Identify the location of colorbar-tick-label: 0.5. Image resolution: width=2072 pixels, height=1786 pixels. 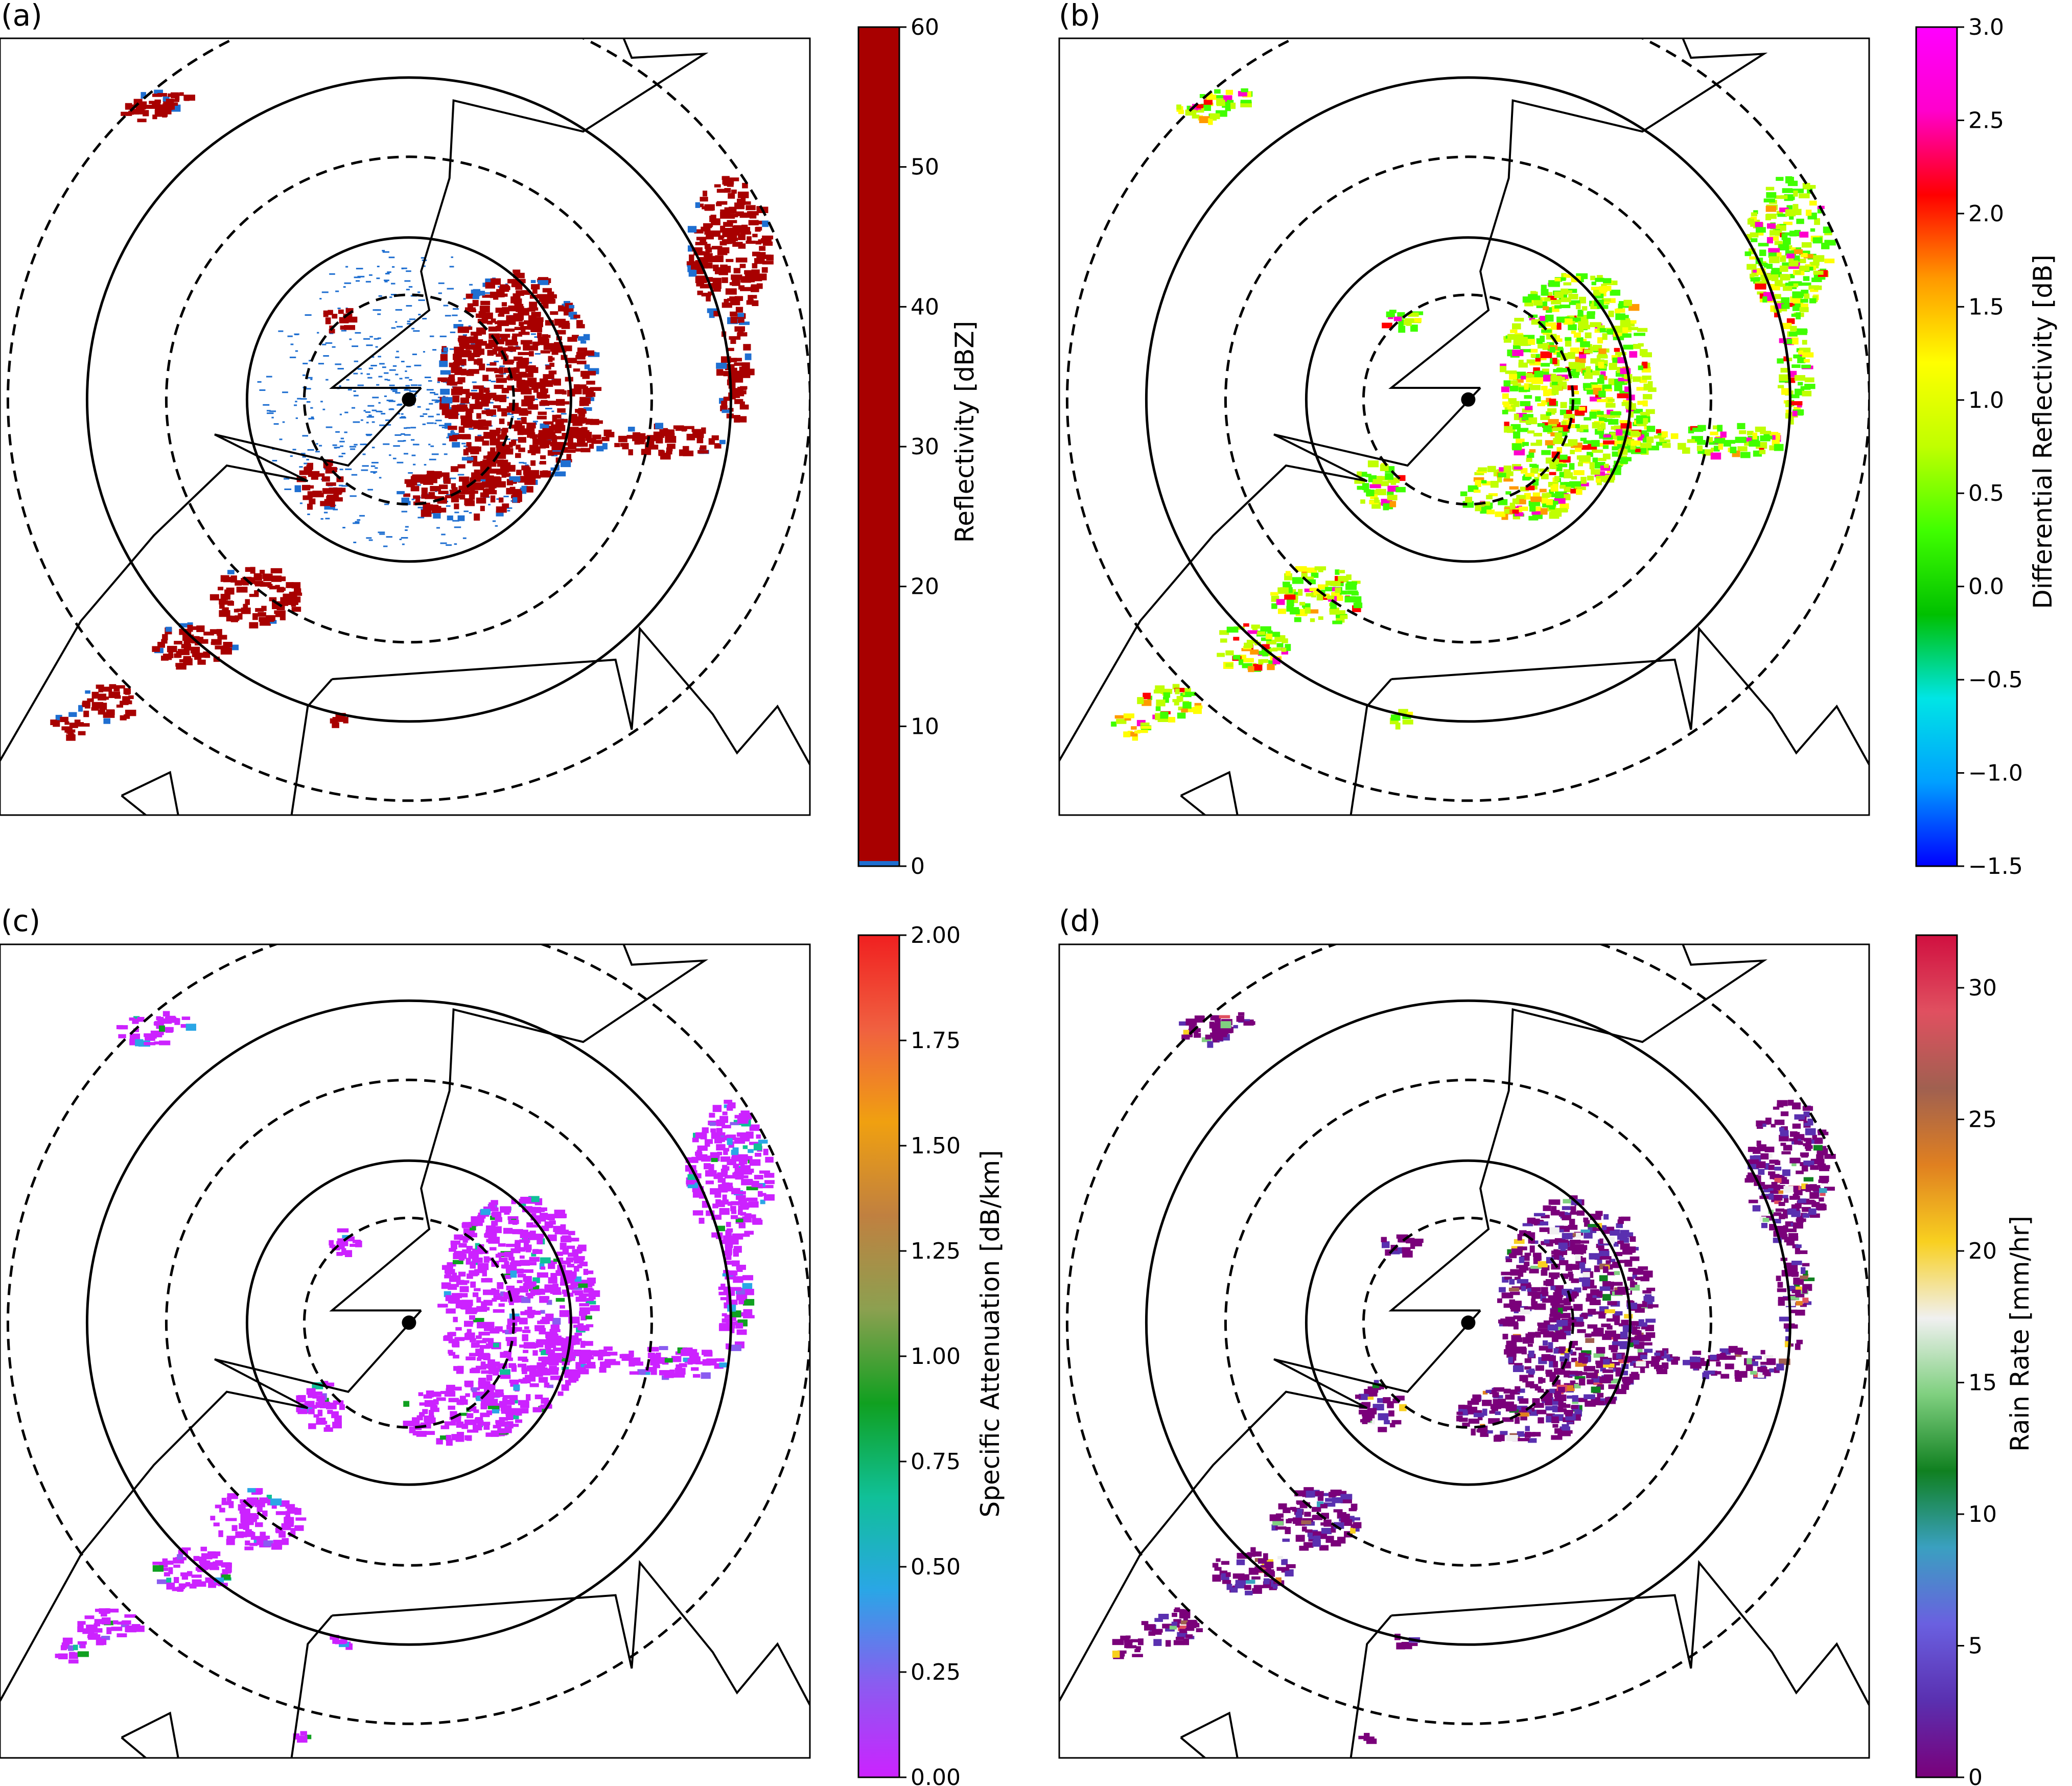
(1986, 493).